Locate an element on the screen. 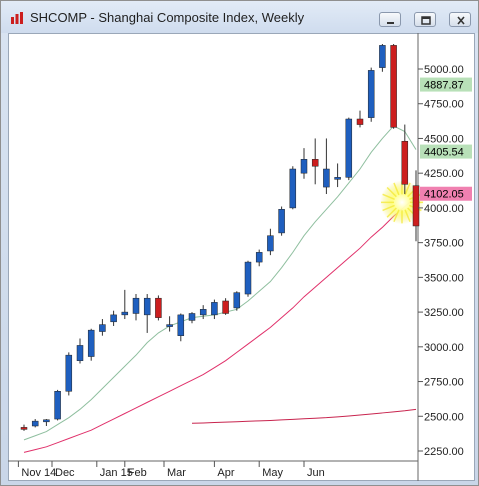 The height and width of the screenshot is (486, 479). close-button is located at coordinates (460, 19).